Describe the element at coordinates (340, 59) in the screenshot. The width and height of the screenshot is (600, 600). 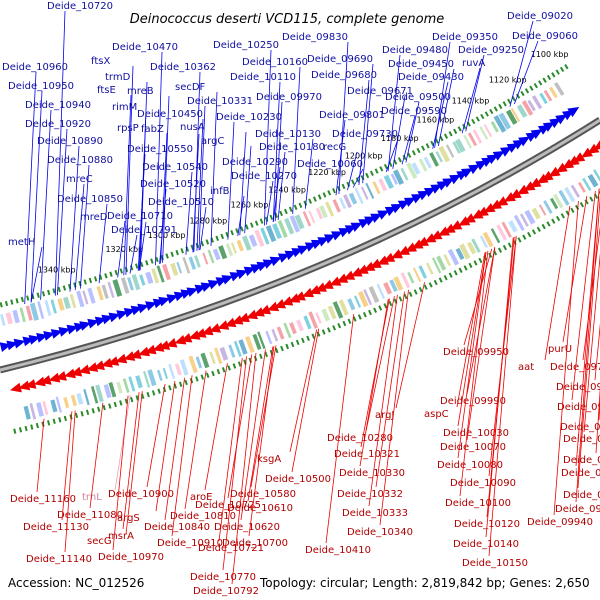
I see `forward-gene-label: Deide_09690` at that location.